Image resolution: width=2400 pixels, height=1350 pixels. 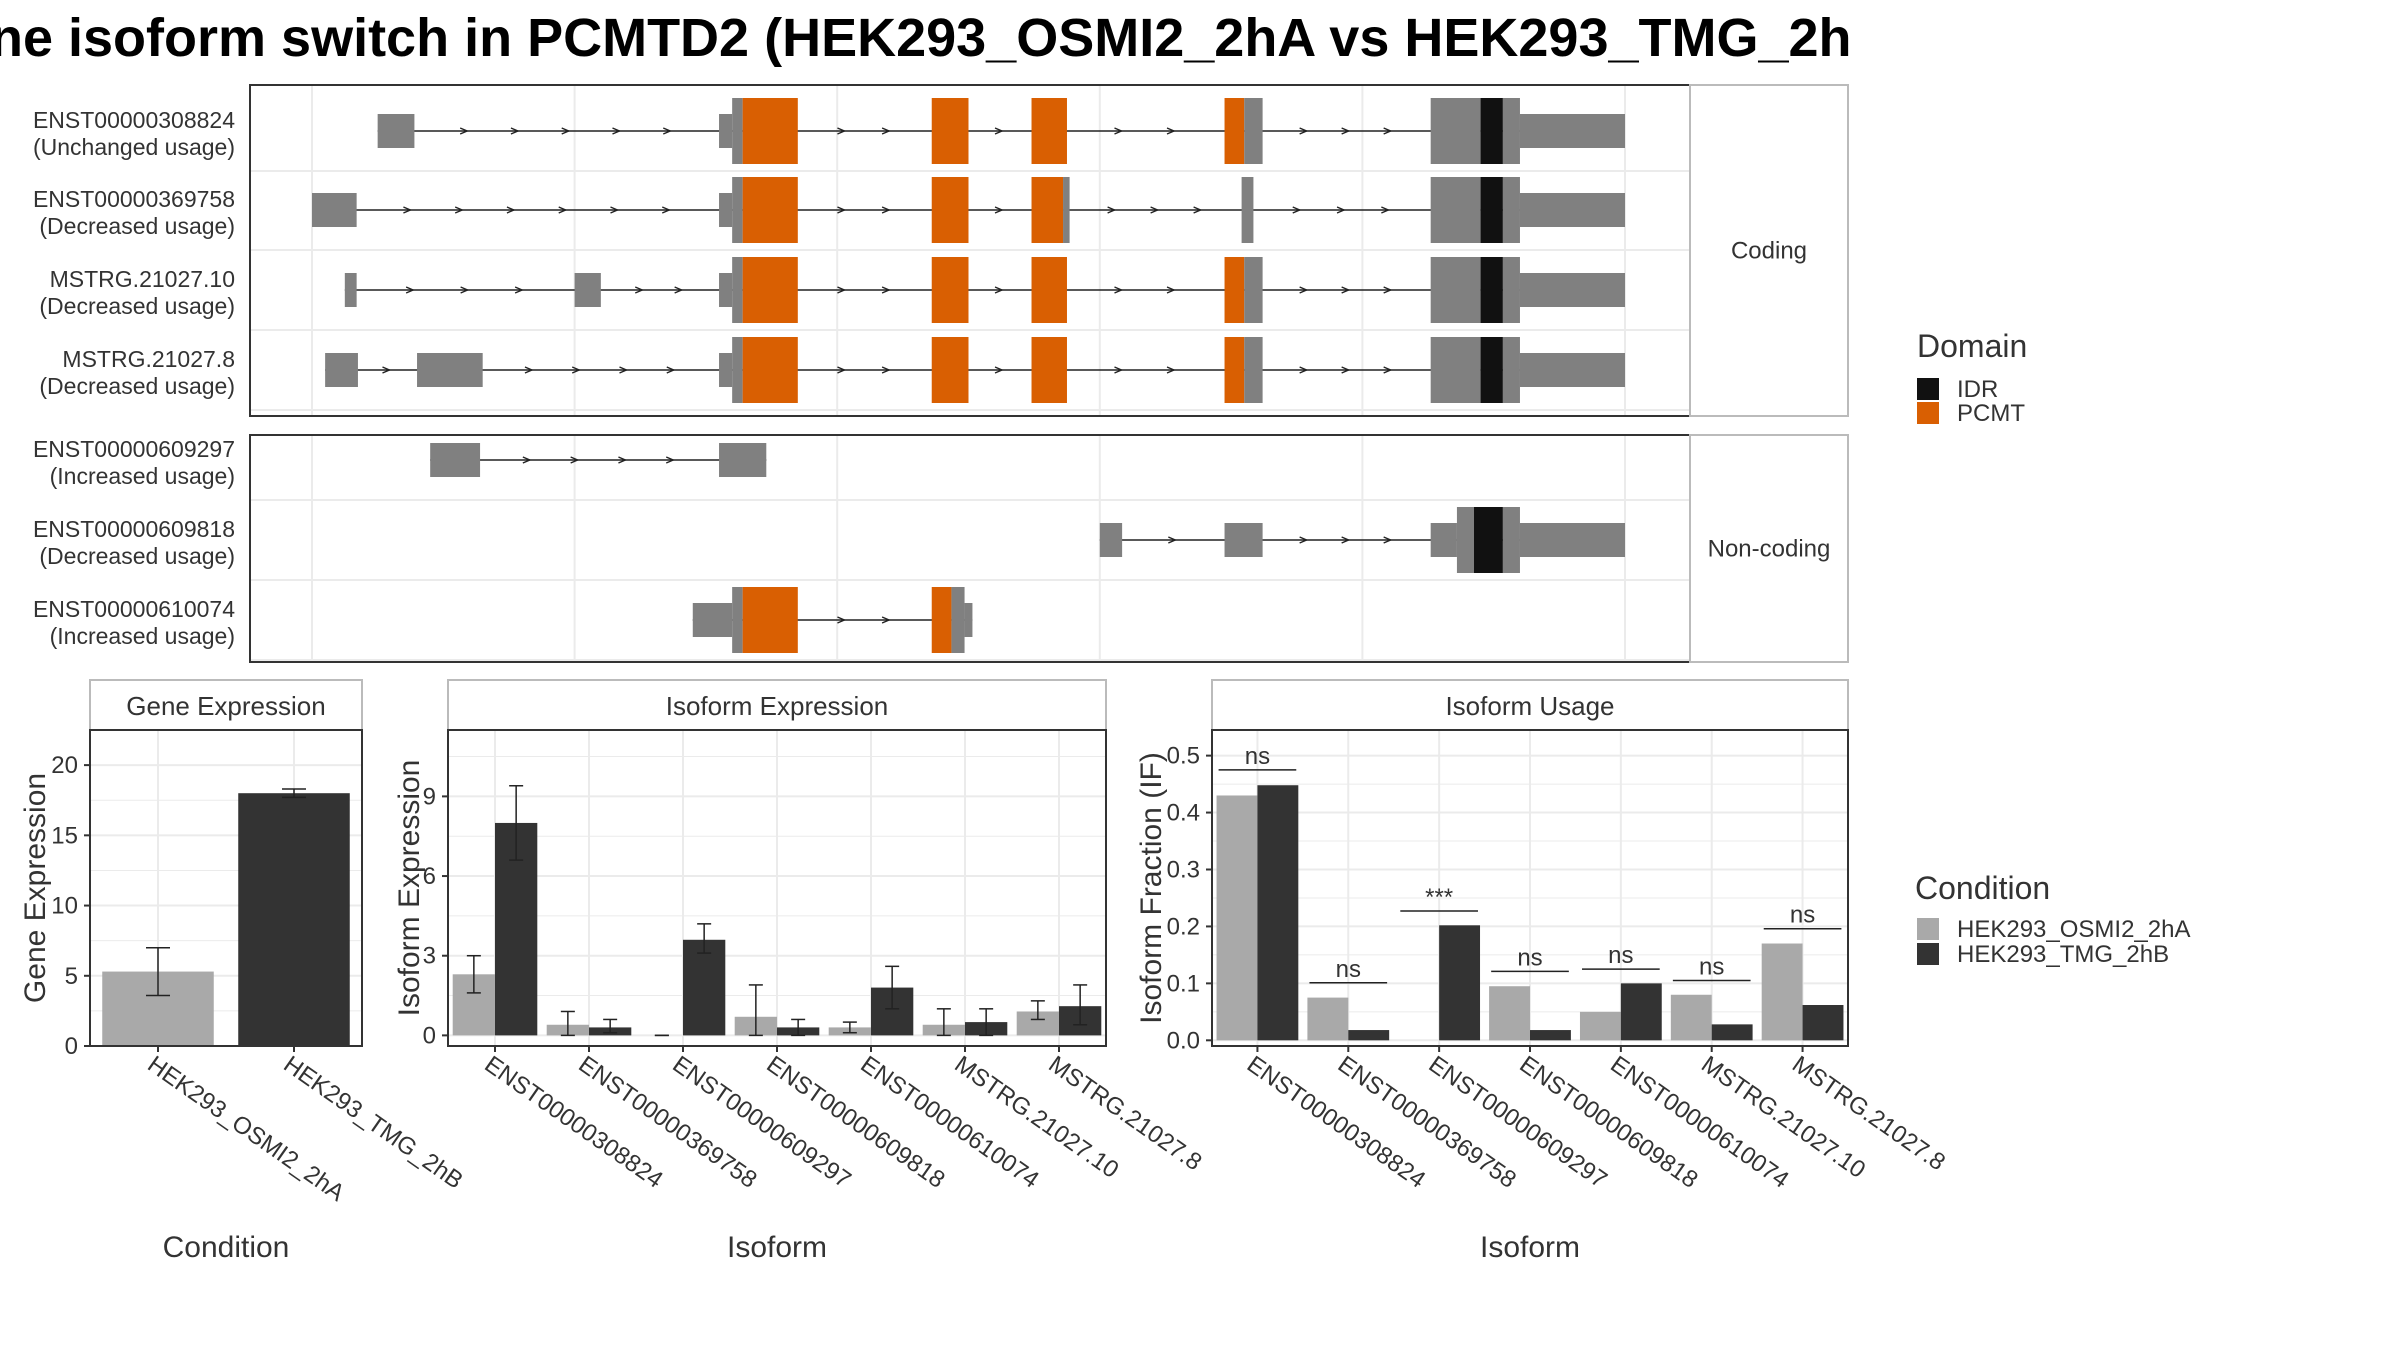 What do you see at coordinates (1982, 888) in the screenshot?
I see `condition-legend-title: Condition` at bounding box center [1982, 888].